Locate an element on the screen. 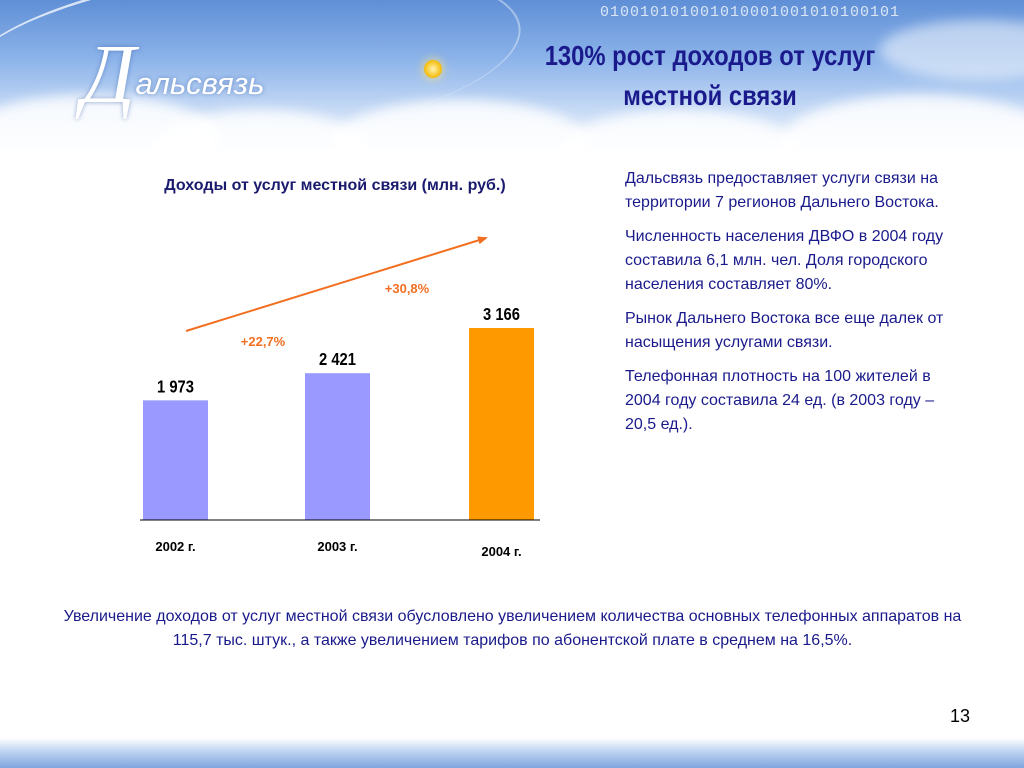 The image size is (1024, 768). logo-wordmark: альсвязь is located at coordinates (200, 83).